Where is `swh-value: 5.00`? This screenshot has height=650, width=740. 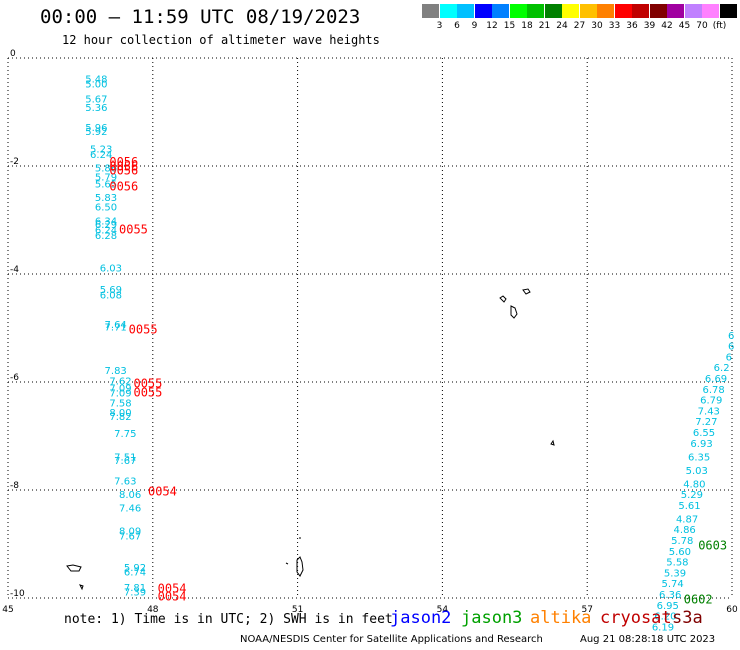
swh-value: 5.00 is located at coordinates (96, 85).